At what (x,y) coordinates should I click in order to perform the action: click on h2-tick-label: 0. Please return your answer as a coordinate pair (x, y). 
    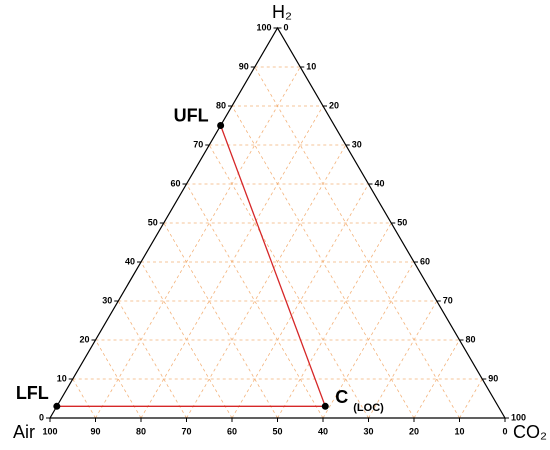
    Looking at the image, I should click on (41, 417).